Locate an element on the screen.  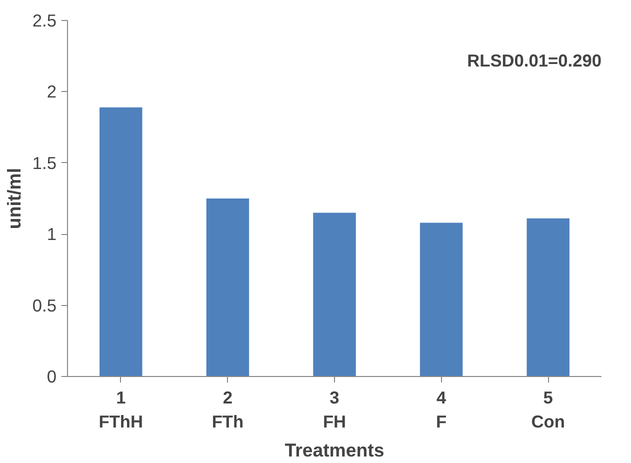
y-tick-label: 0 is located at coordinates (51, 376).